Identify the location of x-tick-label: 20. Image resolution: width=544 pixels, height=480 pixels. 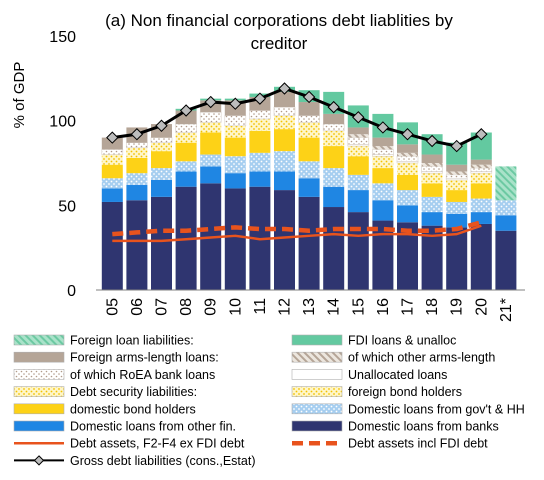
(481, 307).